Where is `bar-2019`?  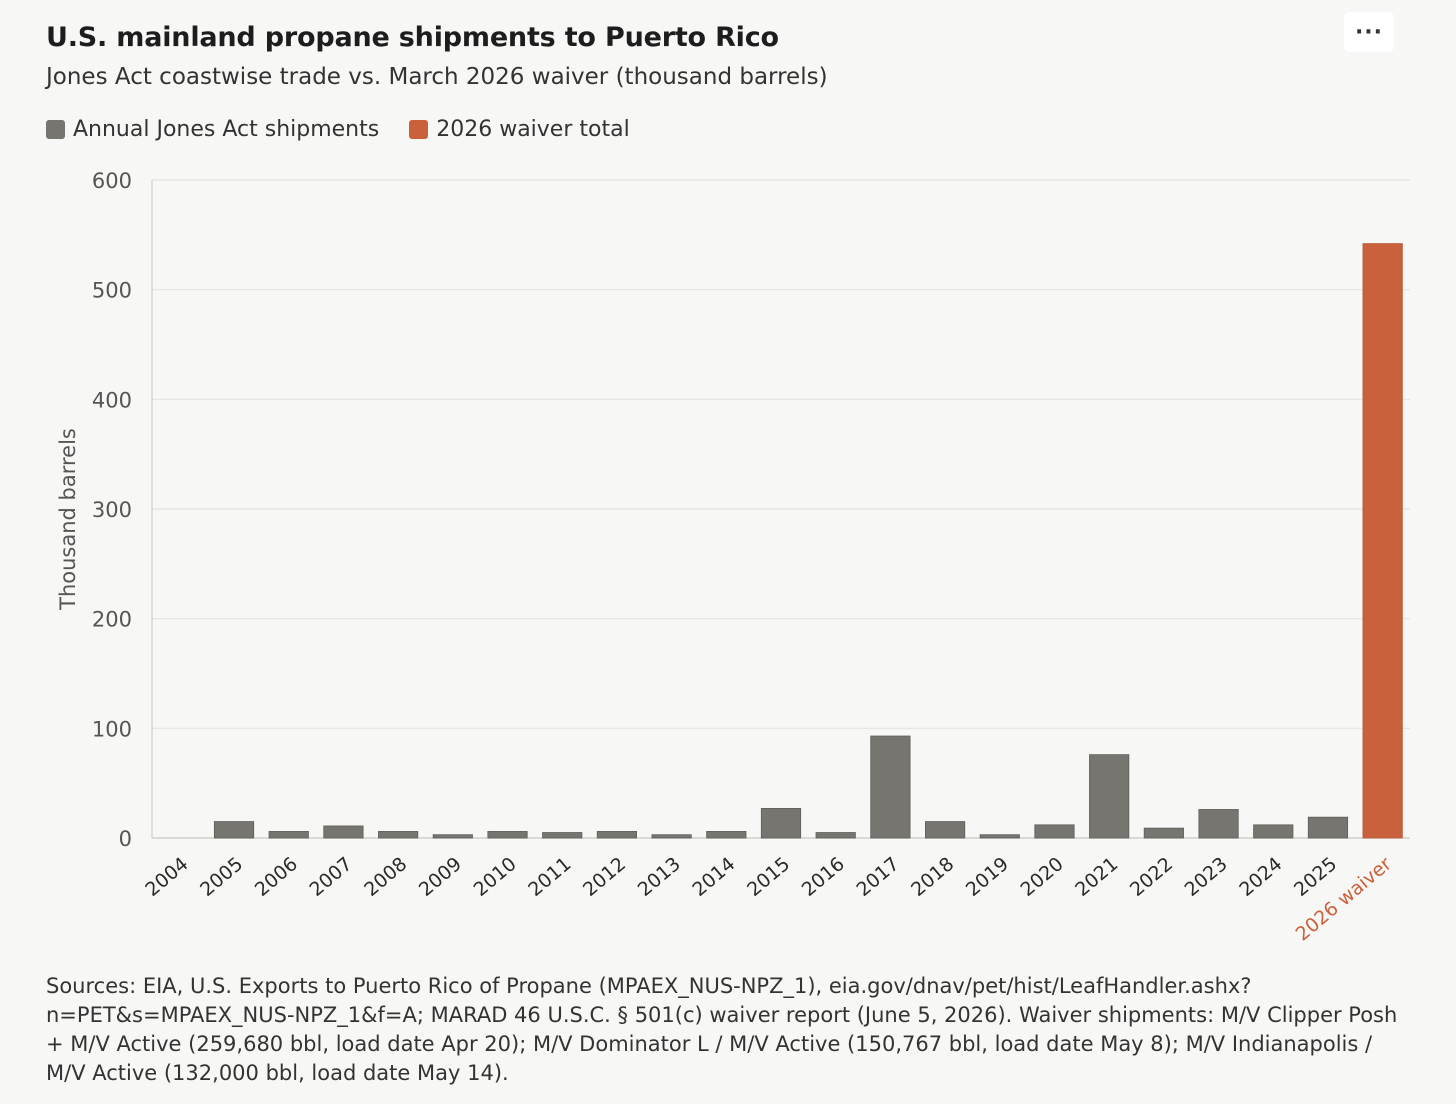 bar-2019 is located at coordinates (999, 836).